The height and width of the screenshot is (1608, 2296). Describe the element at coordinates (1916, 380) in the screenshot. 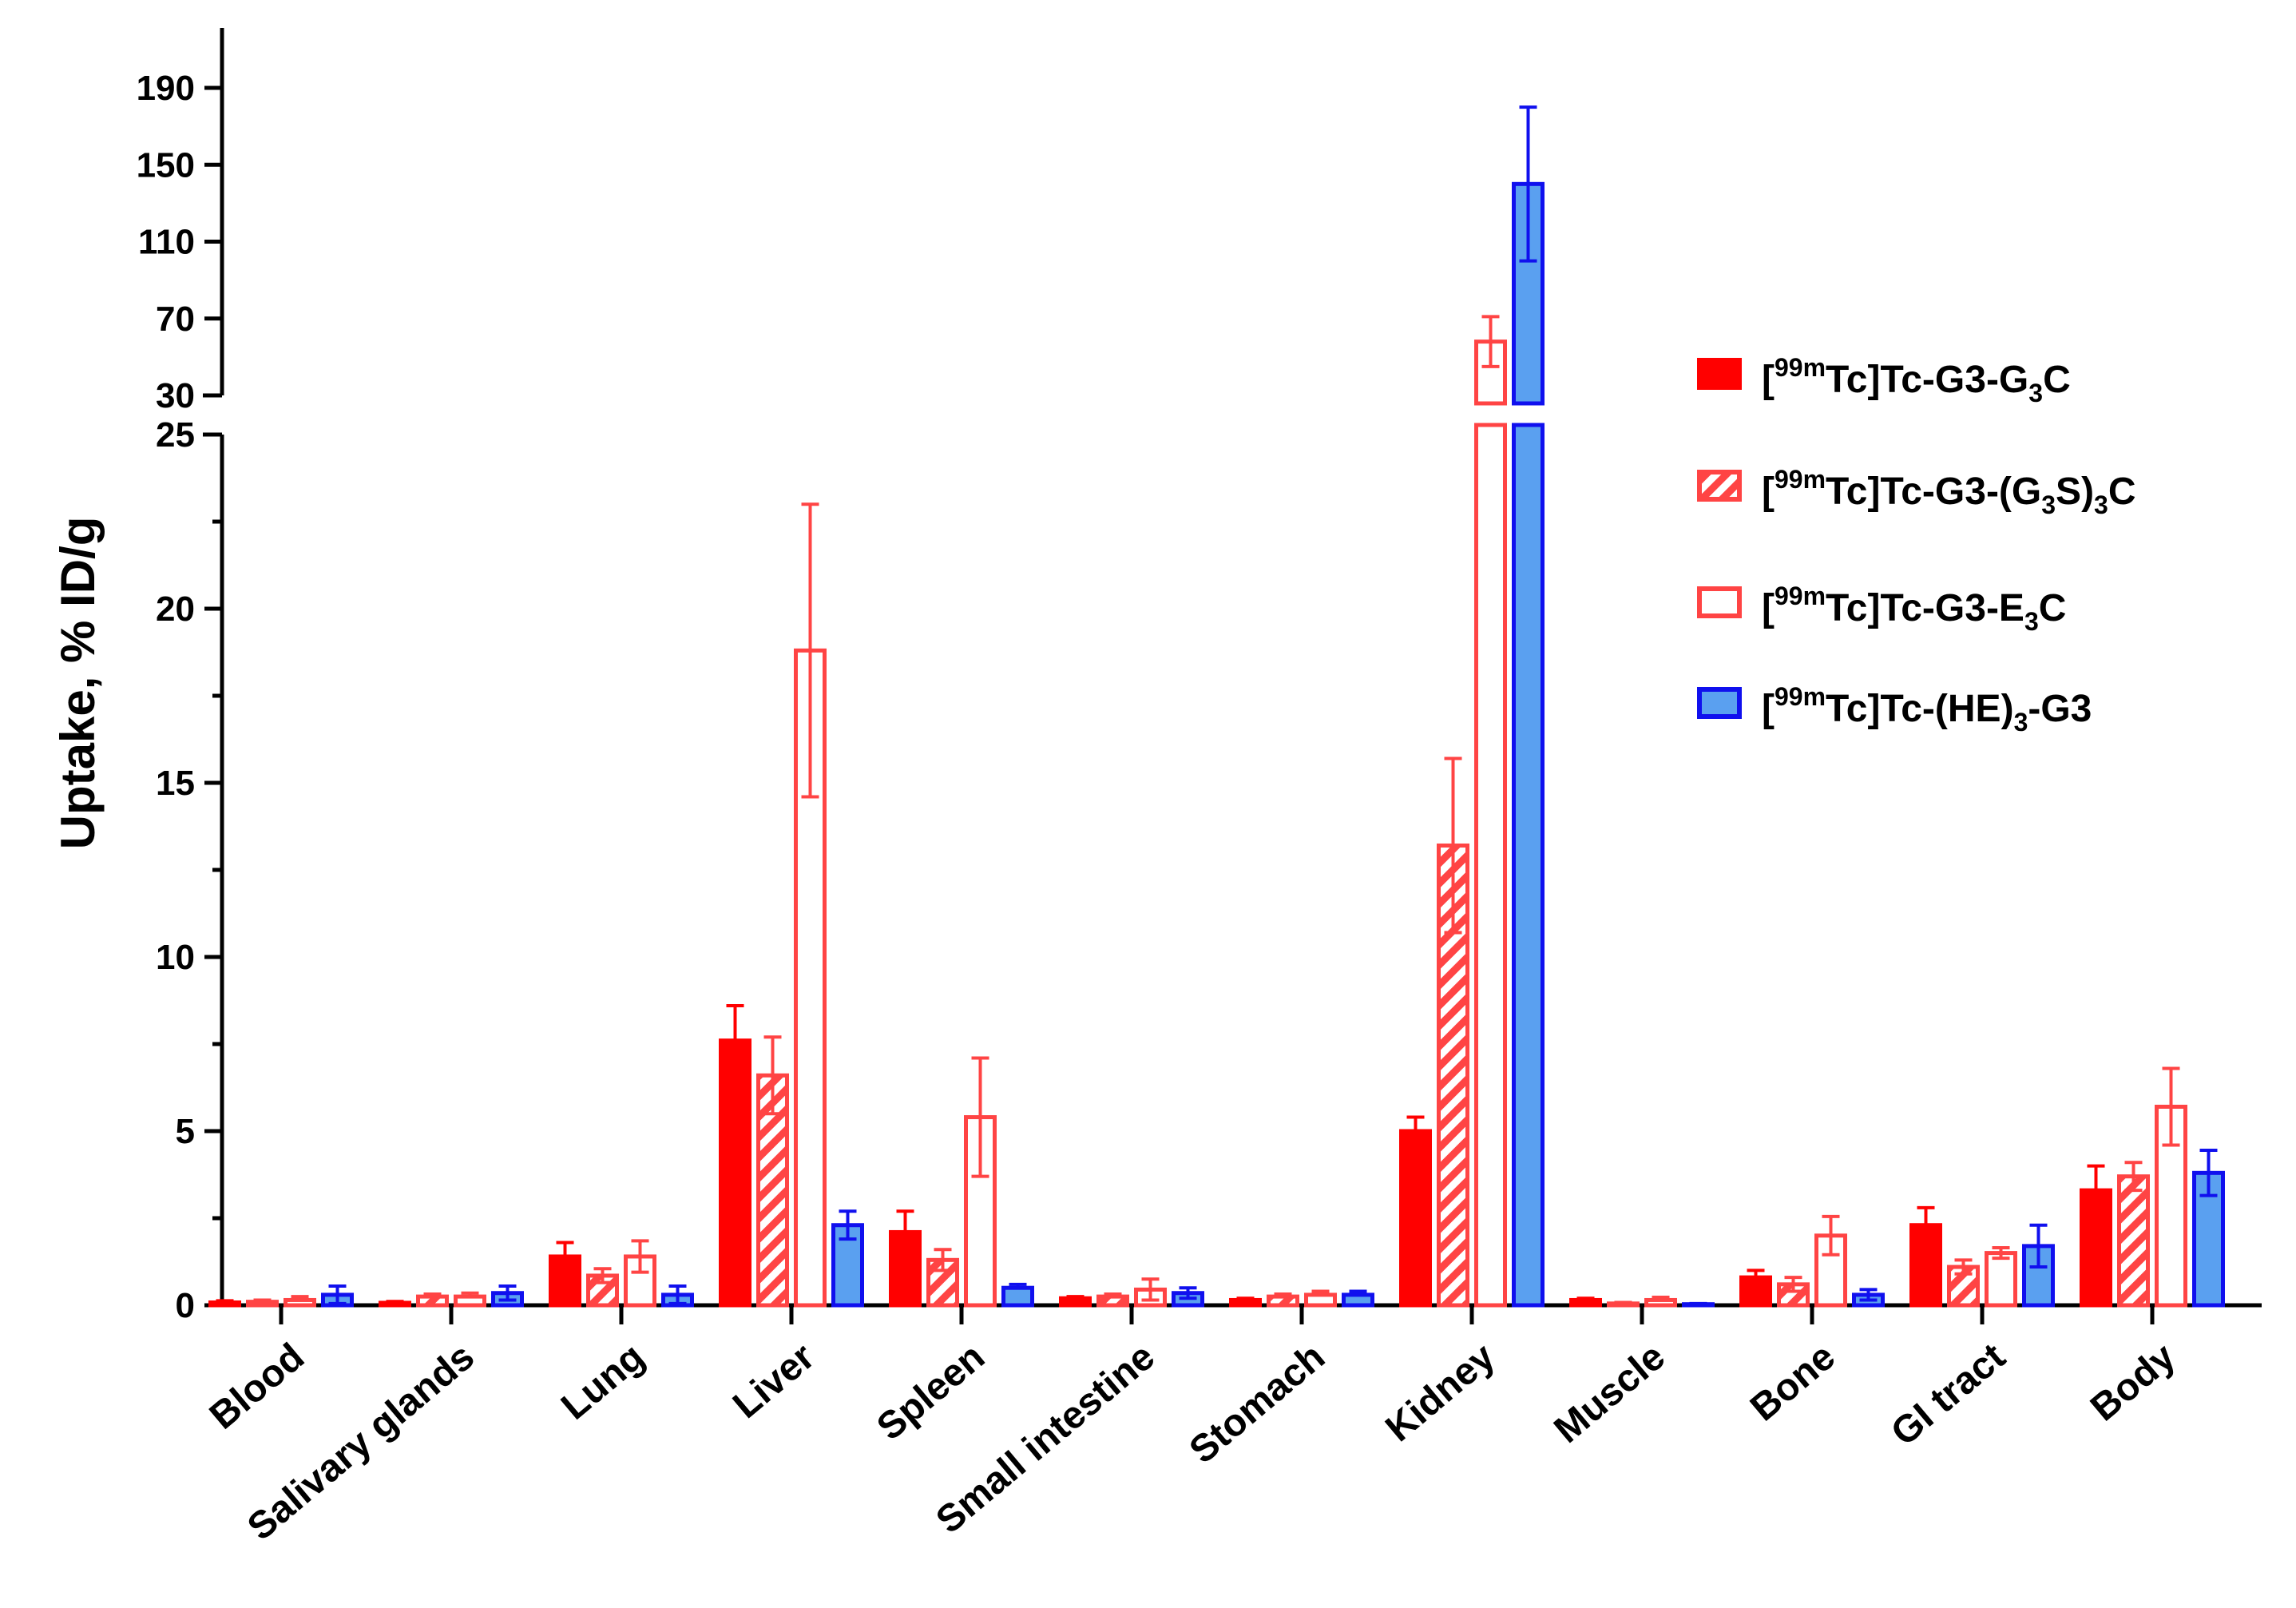

I see `legend-label: [99mTc]Tc-G3-G3C` at that location.